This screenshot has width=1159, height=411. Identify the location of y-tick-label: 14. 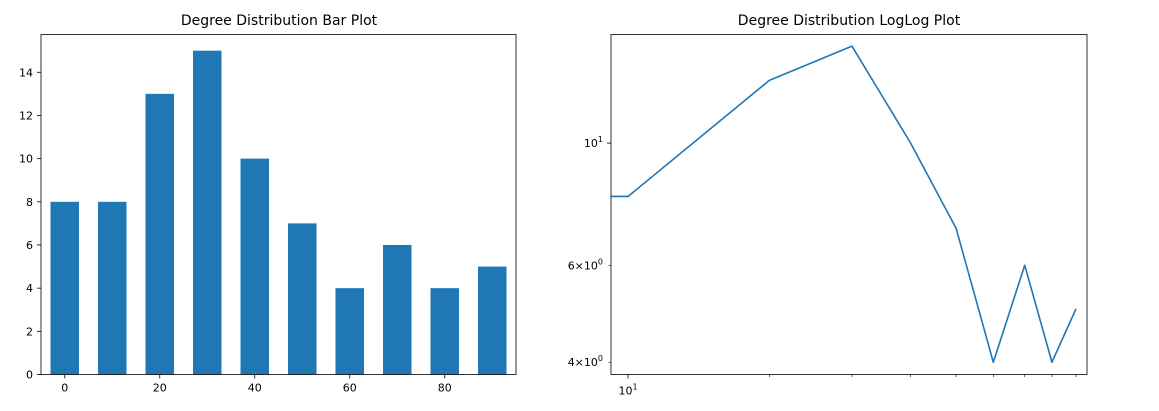
(26, 72).